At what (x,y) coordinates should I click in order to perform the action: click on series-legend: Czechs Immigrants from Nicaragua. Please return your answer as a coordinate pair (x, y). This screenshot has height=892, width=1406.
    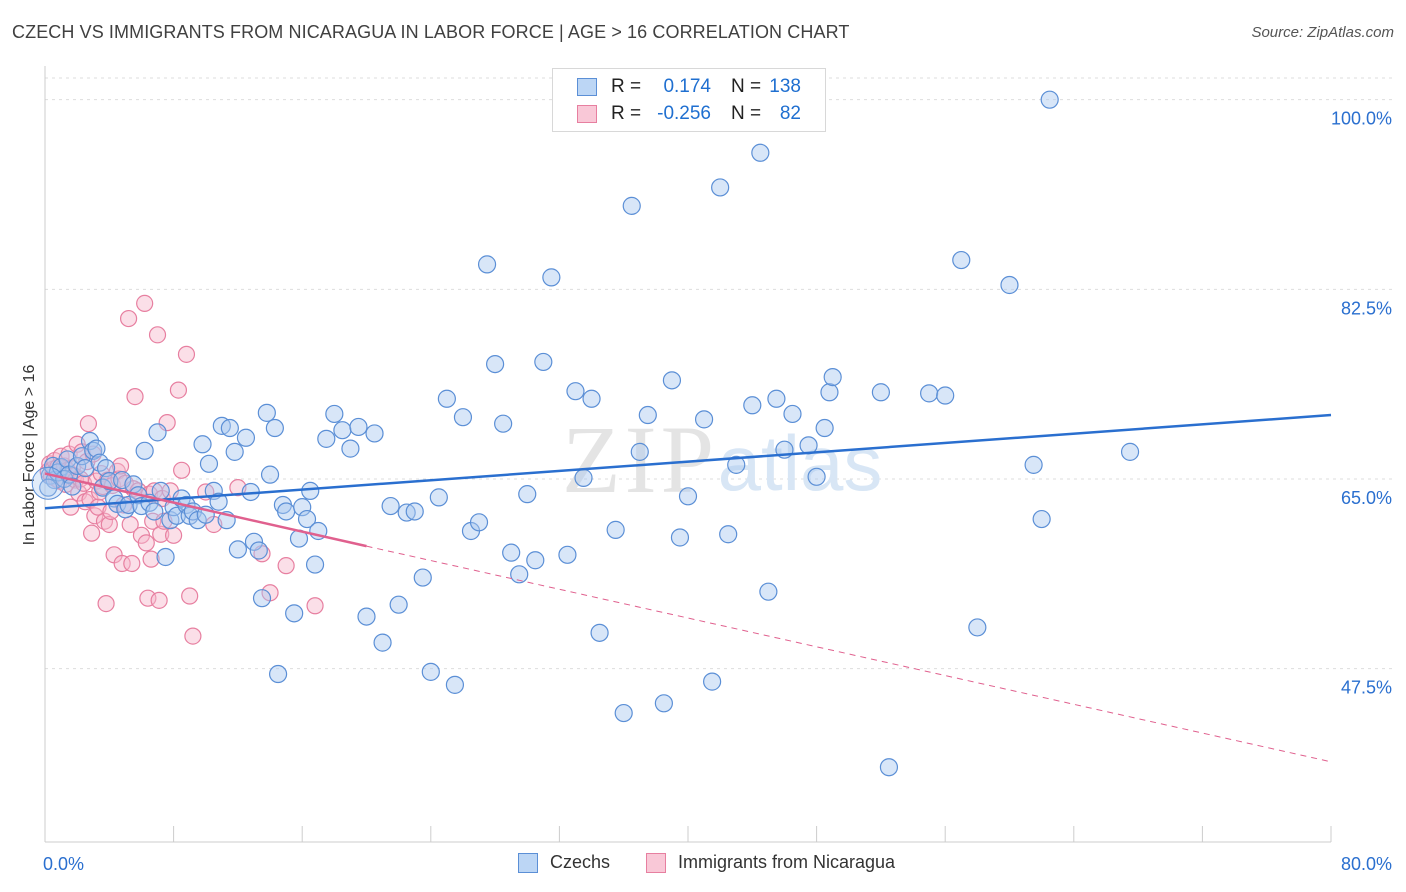
    Looking at the image, I should click on (703, 864).